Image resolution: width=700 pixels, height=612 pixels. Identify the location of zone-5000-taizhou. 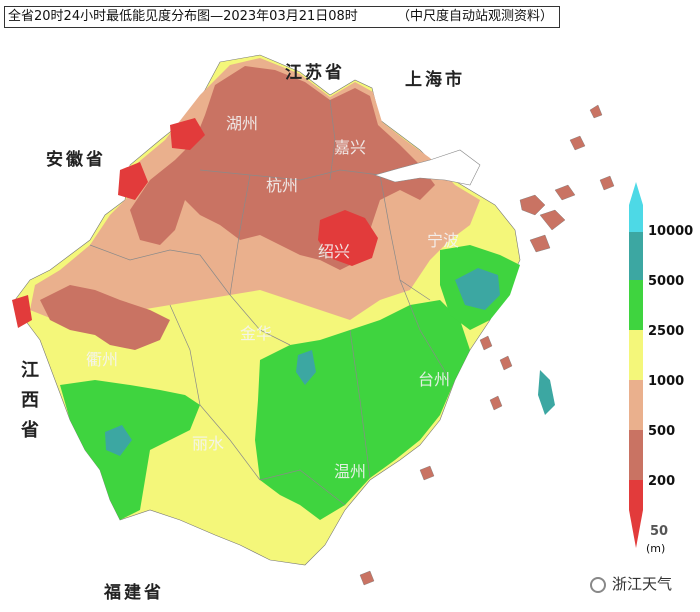
(546, 392).